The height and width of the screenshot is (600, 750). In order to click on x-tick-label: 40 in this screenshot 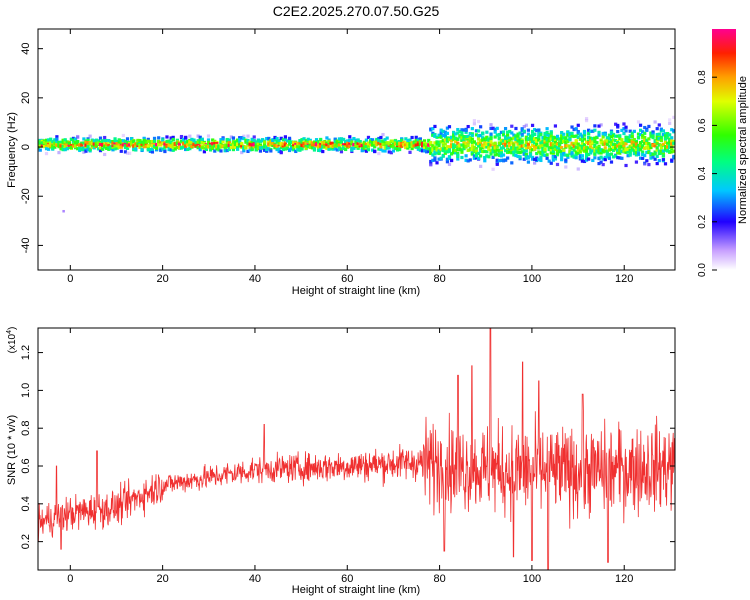, I will do `click(255, 579)`.